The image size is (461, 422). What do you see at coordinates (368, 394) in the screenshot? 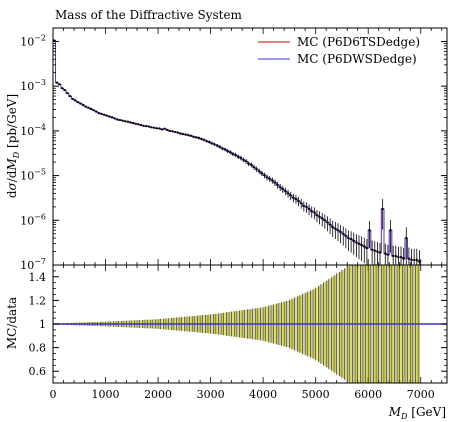
I see `x-tick-label: 6000` at bounding box center [368, 394].